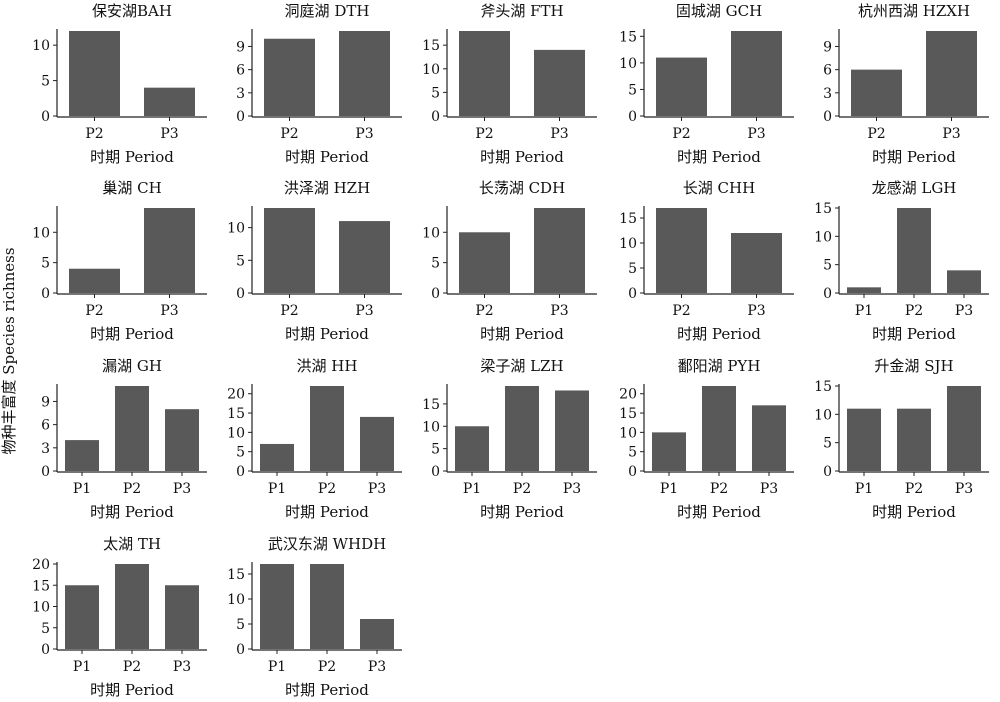 This screenshot has width=1000, height=702. What do you see at coordinates (509, 84) in the screenshot?
I see `chart-panel: 斧头湖 FTH 0 5 10 15 P2 P3 时期 Period` at bounding box center [509, 84].